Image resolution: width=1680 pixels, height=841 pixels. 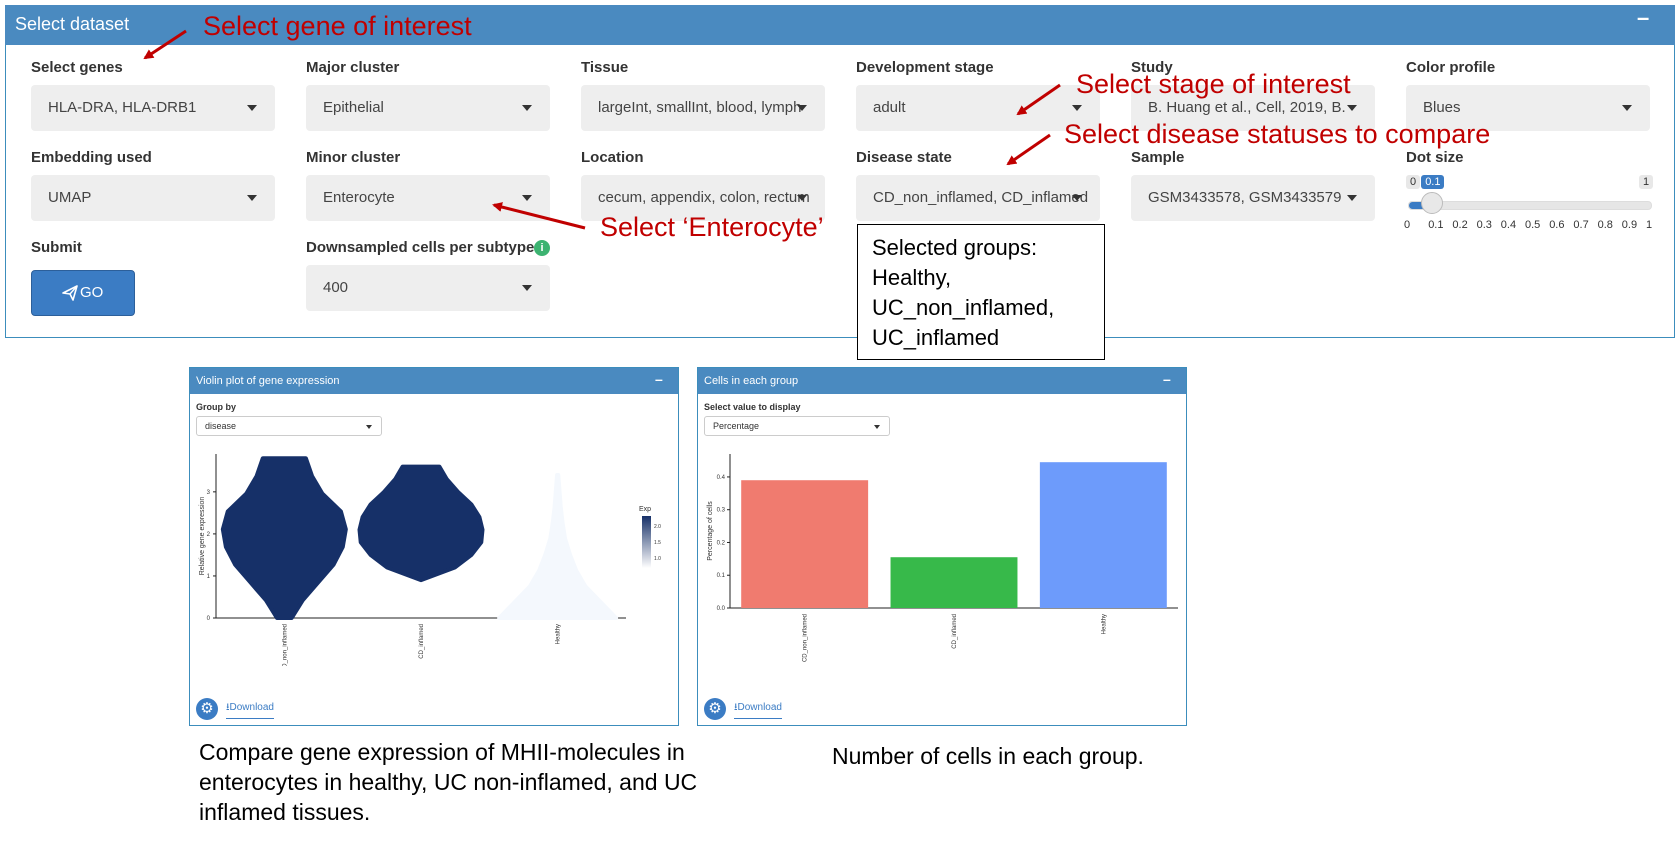 I want to click on legend-tick-label: 1.0, so click(x=657, y=559).